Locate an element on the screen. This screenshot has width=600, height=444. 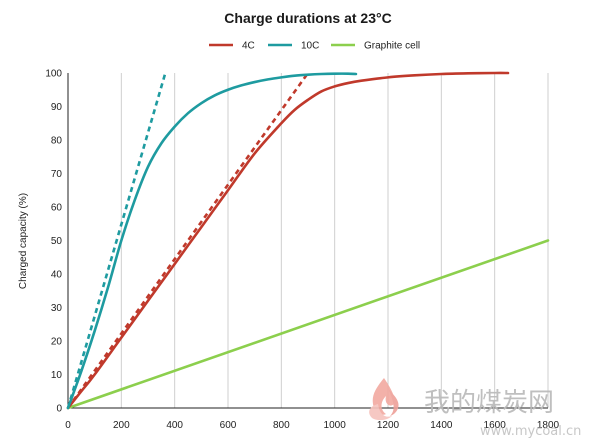
x-tick-label-200: 200 is located at coordinates (121, 425).